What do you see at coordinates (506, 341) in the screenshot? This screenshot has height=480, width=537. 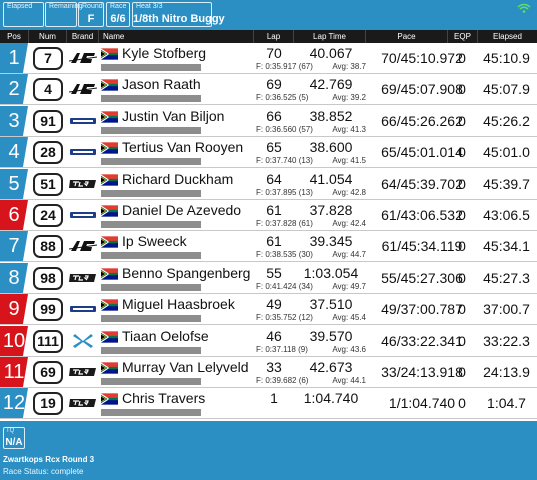 I see `elapsed-cell: 33:22.3` at bounding box center [506, 341].